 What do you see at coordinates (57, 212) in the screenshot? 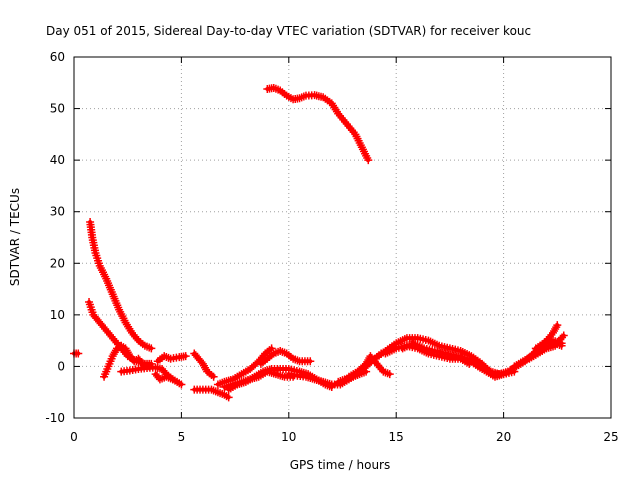
I see `y-tick-label: 30` at bounding box center [57, 212].